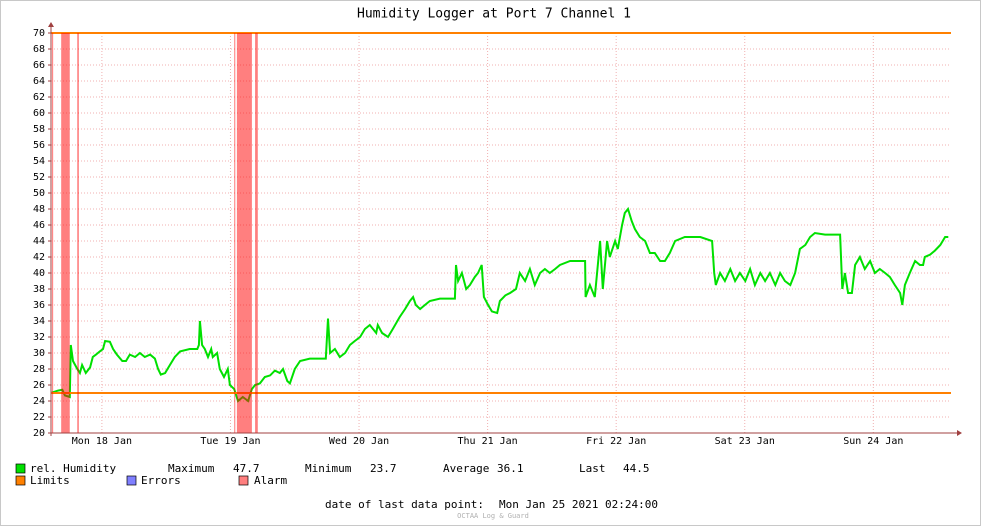  I want to click on y-tick-label: 40, so click(39, 273).